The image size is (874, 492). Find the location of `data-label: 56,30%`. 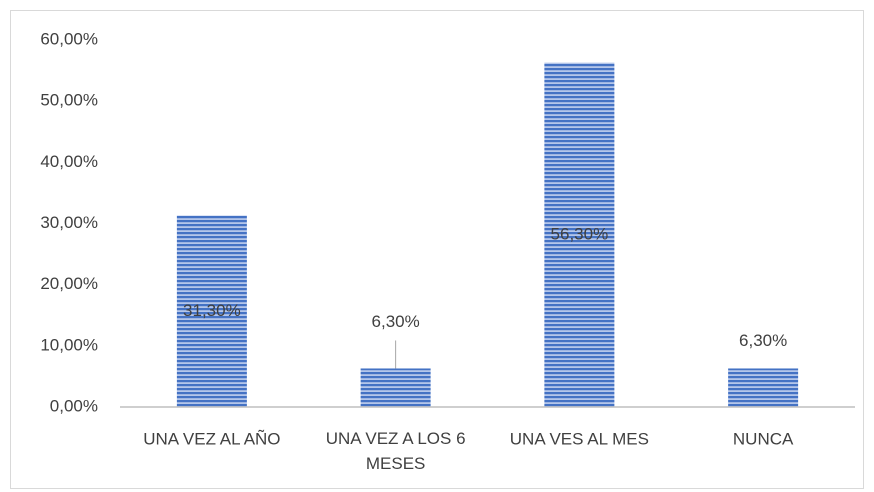

data-label: 56,30% is located at coordinates (580, 233).